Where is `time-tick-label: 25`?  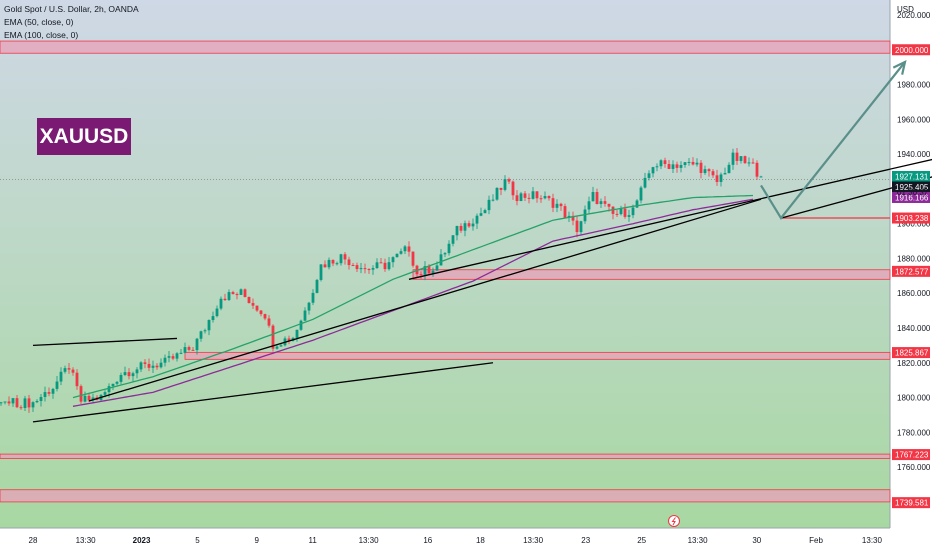 time-tick-label: 25 is located at coordinates (641, 540).